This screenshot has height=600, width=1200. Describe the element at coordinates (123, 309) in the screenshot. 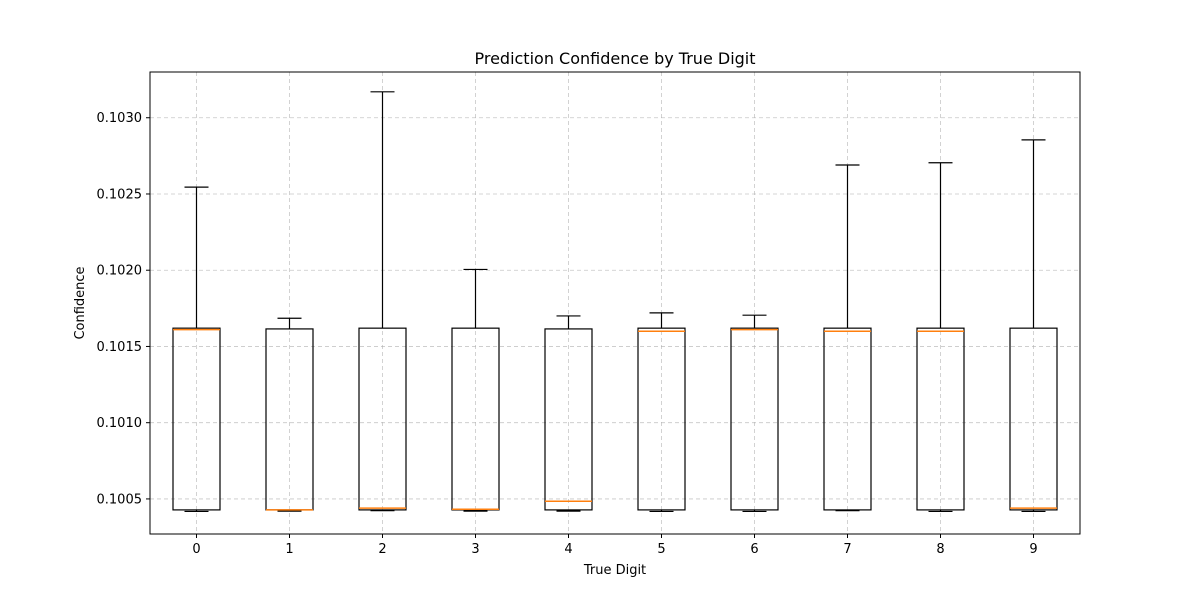

I see `y-axis-ticks: 0.1005 0.1010 0.1015 0.1020 0.1025 0.1030` at that location.